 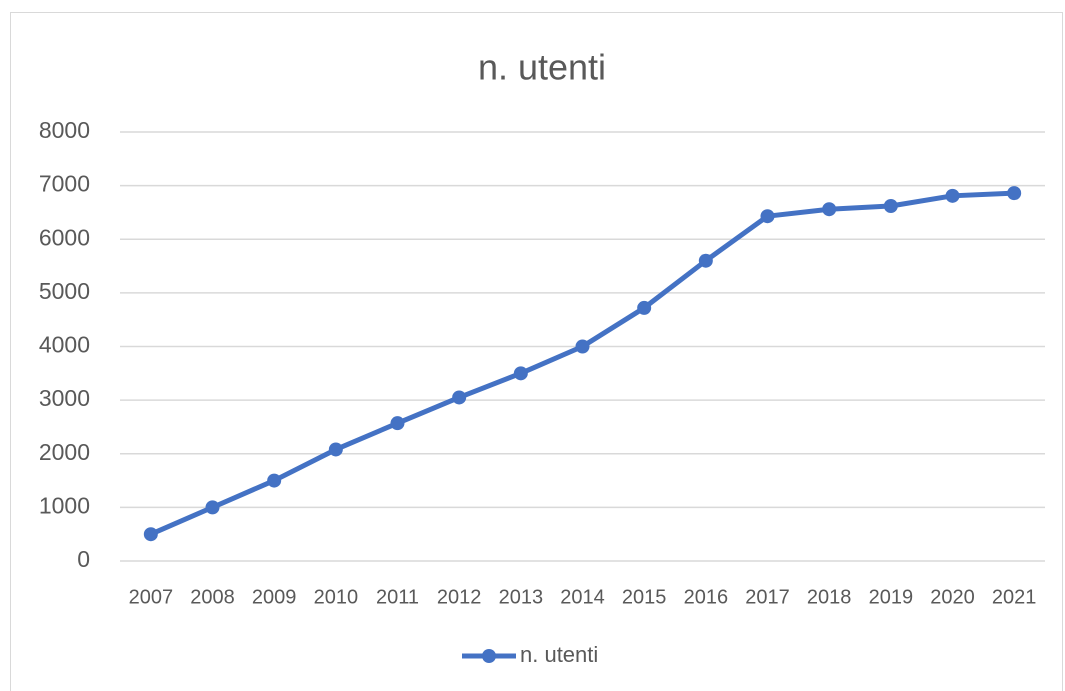 I want to click on x-tick-label: 2016, so click(x=706, y=597).